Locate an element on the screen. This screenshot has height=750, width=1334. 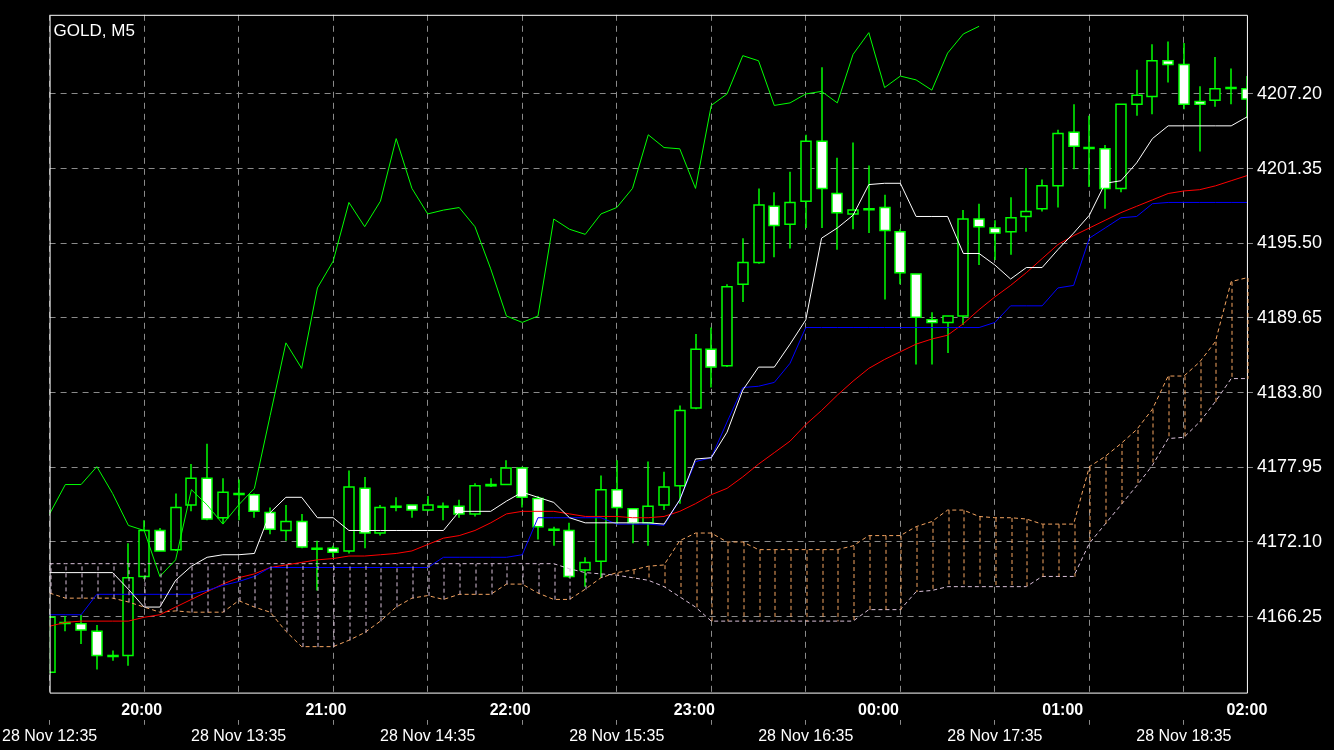
x2-tick-label: 23:00 is located at coordinates (694, 709).